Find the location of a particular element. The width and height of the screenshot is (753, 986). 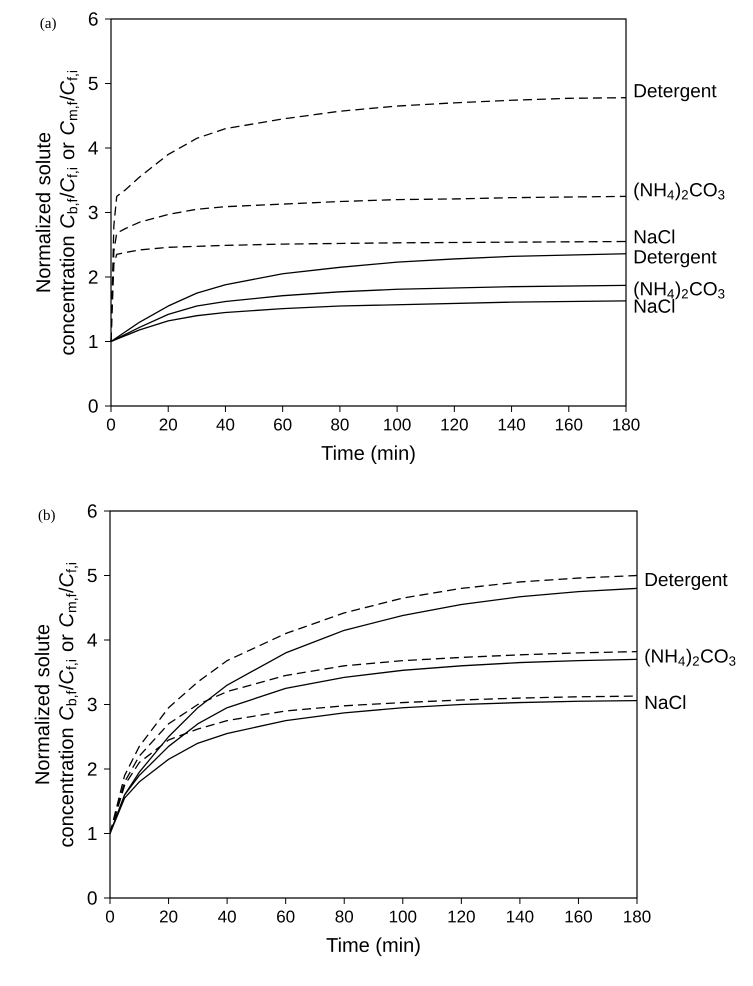

text: (b) is located at coordinates (46, 517).